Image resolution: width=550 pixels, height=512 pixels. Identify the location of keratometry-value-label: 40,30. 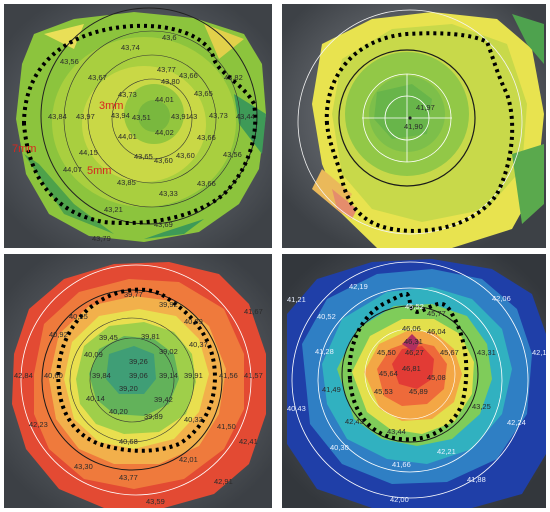
(339, 447).